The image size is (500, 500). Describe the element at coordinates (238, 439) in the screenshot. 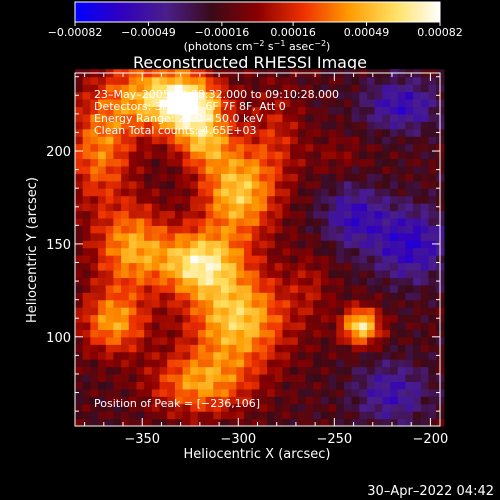

I see `x-tick-label: −300` at that location.